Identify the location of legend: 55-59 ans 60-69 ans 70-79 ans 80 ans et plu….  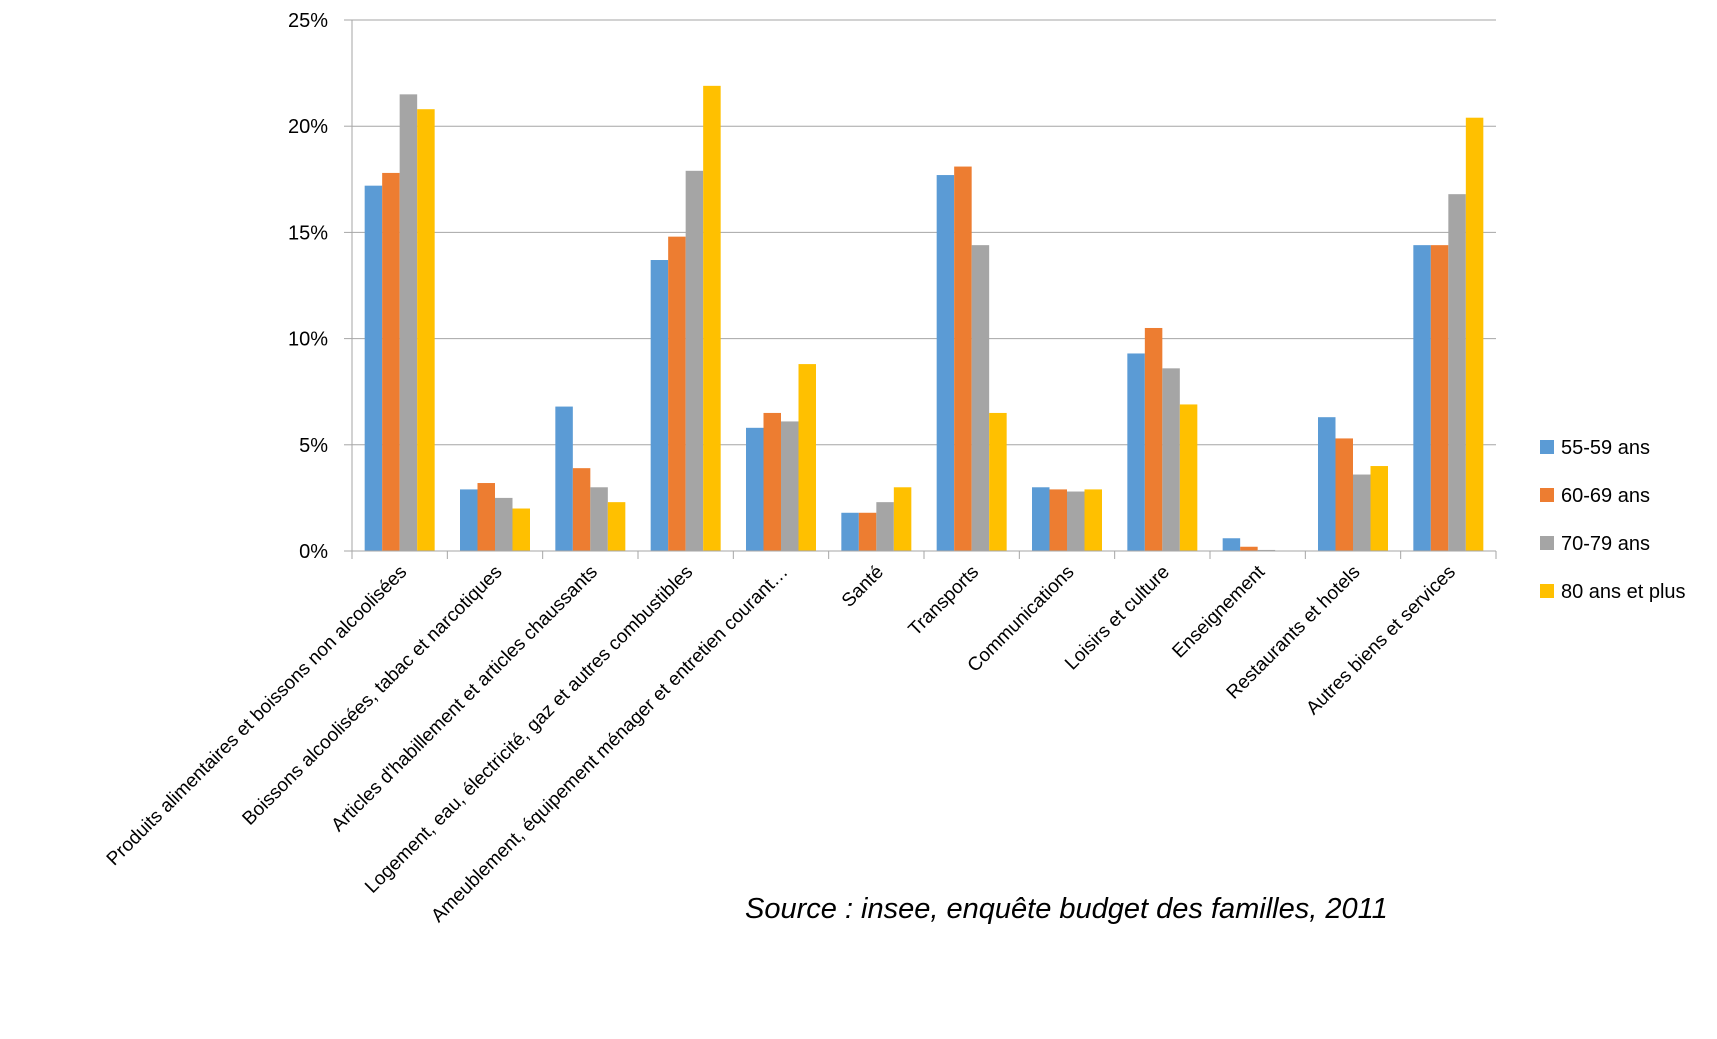
(1613, 520).